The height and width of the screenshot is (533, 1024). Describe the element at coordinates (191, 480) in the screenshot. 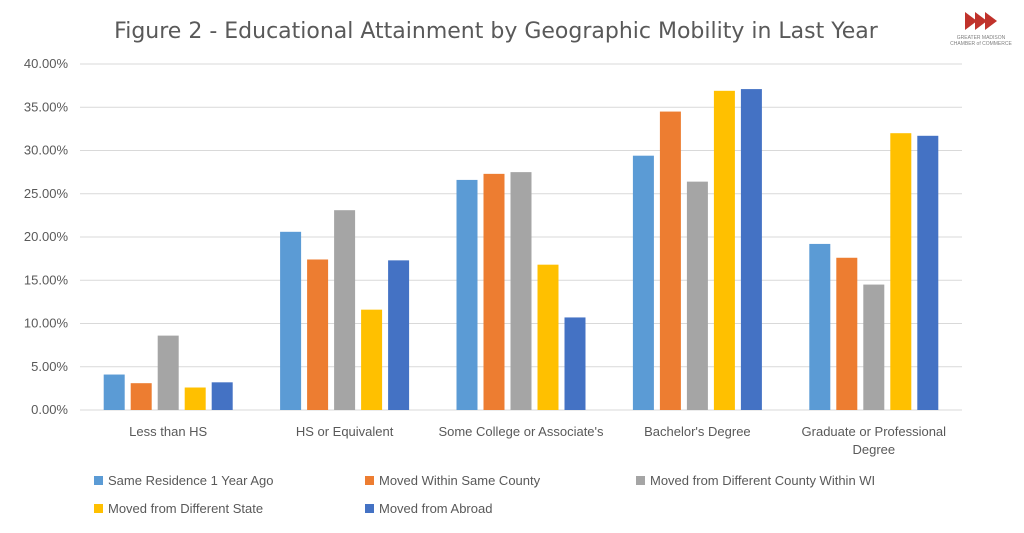

I see `legend-label: Same Residence 1 Year Ago` at that location.